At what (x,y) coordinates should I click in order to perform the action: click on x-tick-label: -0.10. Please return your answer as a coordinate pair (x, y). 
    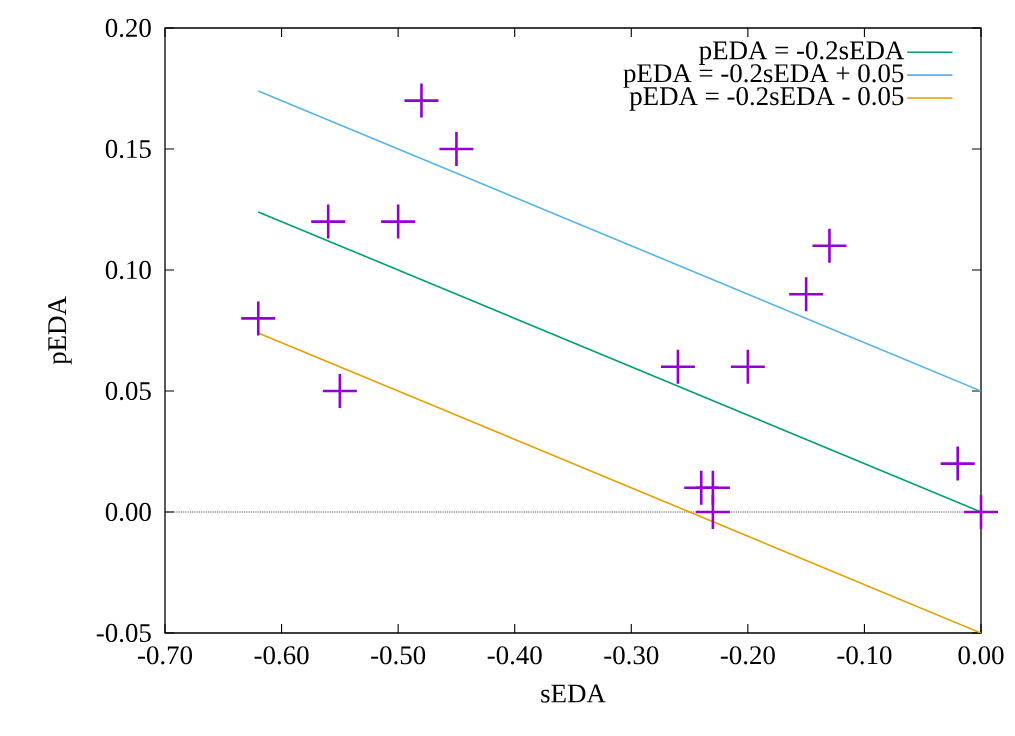
    Looking at the image, I should click on (864, 655).